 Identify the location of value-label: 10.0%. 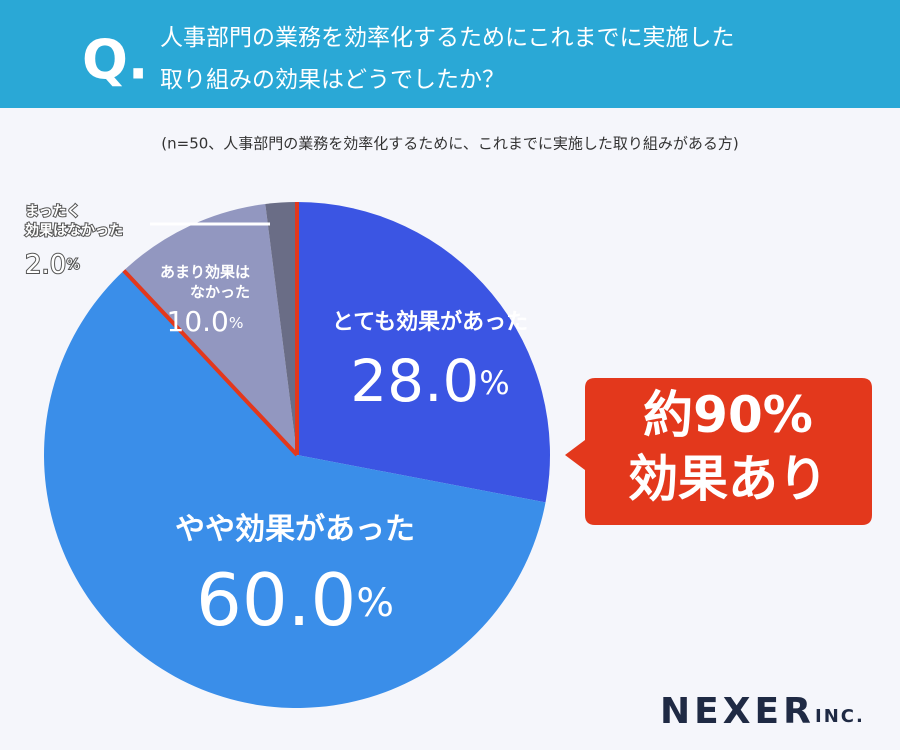
(205, 321).